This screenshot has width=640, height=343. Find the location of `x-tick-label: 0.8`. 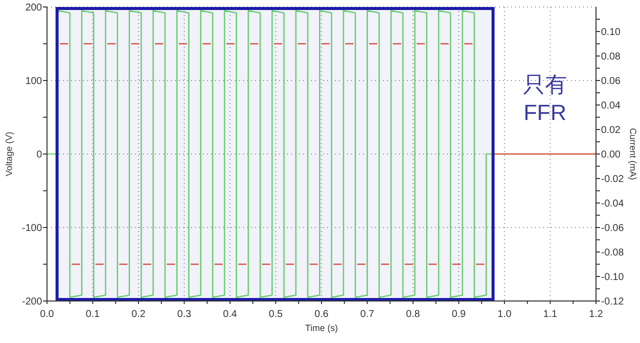

x-tick-label: 0.8 is located at coordinates (413, 314).